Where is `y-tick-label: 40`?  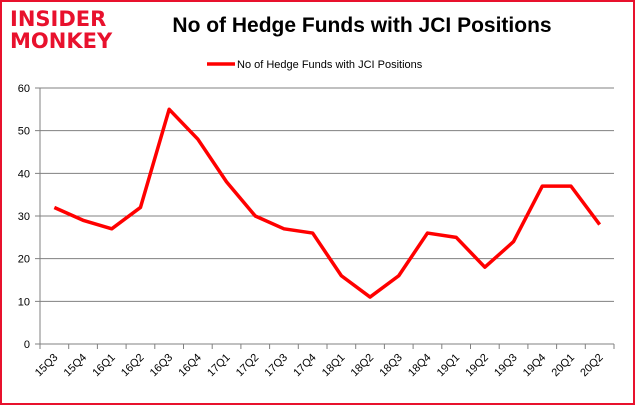 y-tick-label: 40 is located at coordinates (24, 174).